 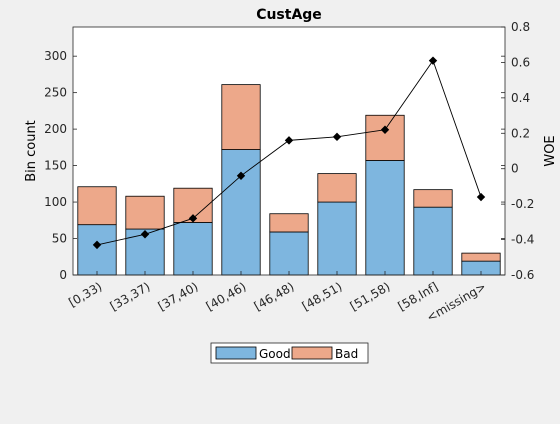 What do you see at coordinates (55, 56) in the screenshot?
I see `y-tick-label-6: 300` at bounding box center [55, 56].